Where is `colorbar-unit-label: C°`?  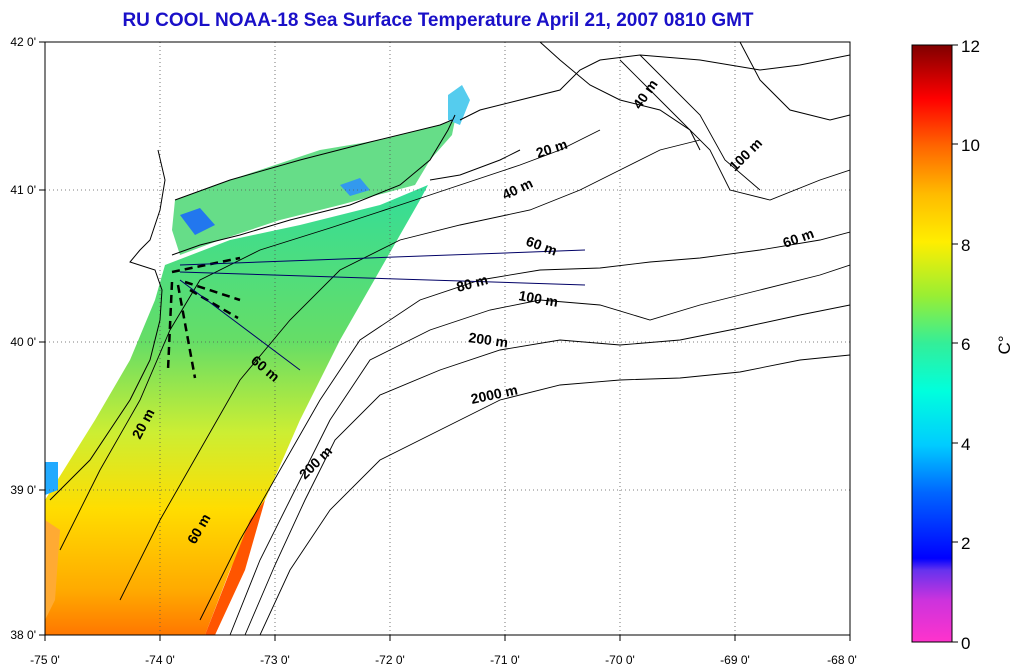
colorbar-unit-label: C° is located at coordinates (1004, 344).